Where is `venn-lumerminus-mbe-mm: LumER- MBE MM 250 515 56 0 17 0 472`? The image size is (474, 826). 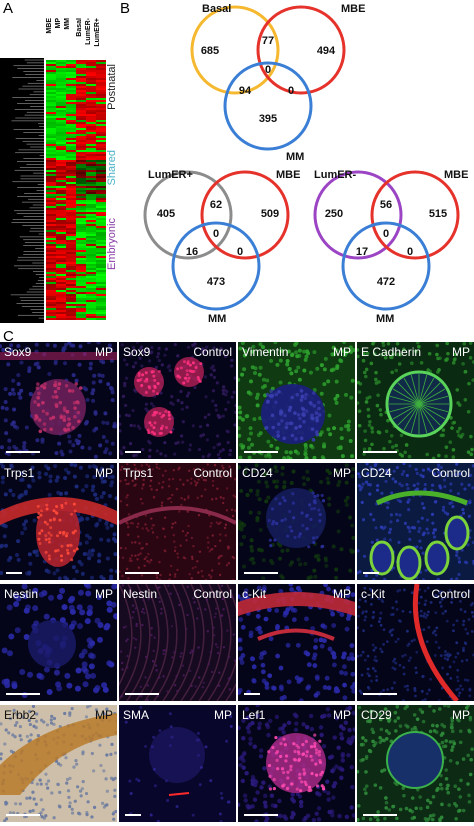
venn-lumerminus-mbe-mm: LumER- MBE MM 250 515 56 0 17 0 472 is located at coordinates (390, 247).